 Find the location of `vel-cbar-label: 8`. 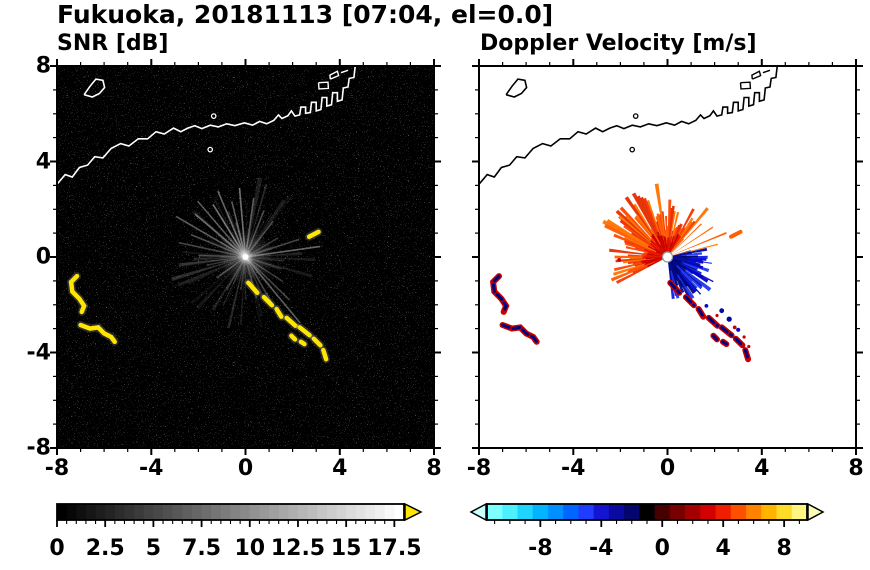

vel-cbar-label: 8 is located at coordinates (784, 548).